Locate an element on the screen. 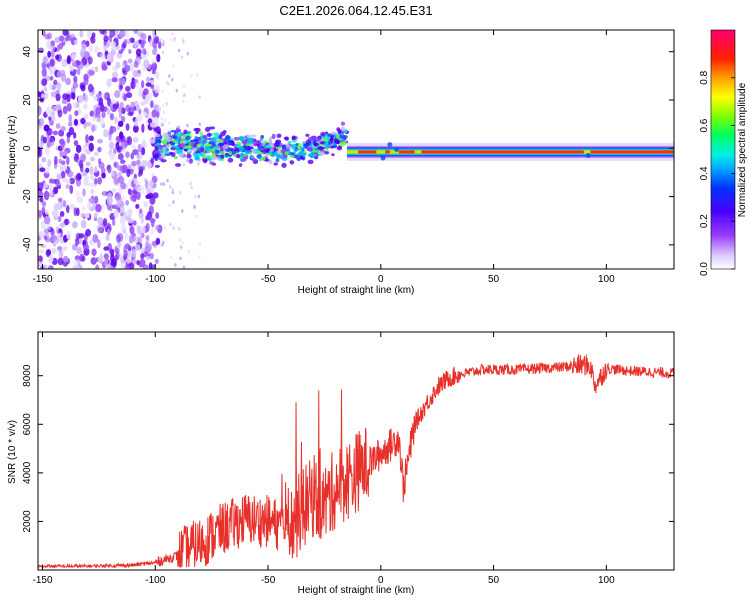 Image resolution: width=750 pixels, height=600 pixels. x-tick-label: 100 is located at coordinates (606, 279).